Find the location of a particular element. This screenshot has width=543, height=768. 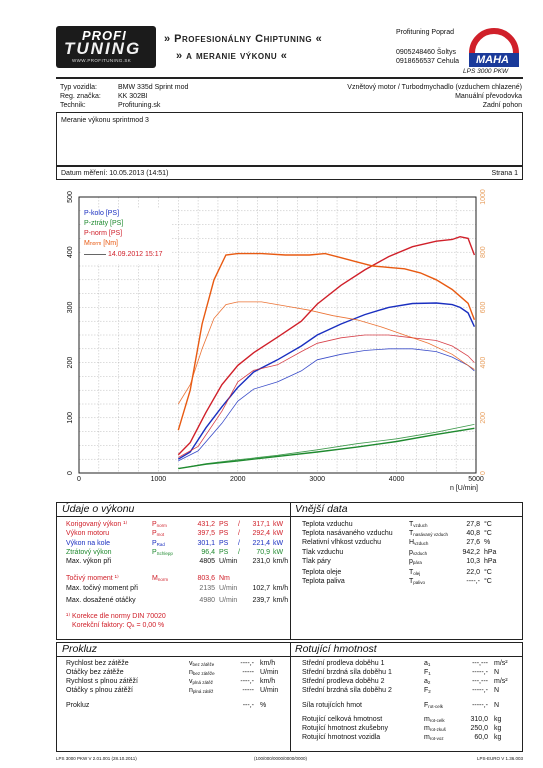

y-left-tick-label: 300 is located at coordinates (70, 307).